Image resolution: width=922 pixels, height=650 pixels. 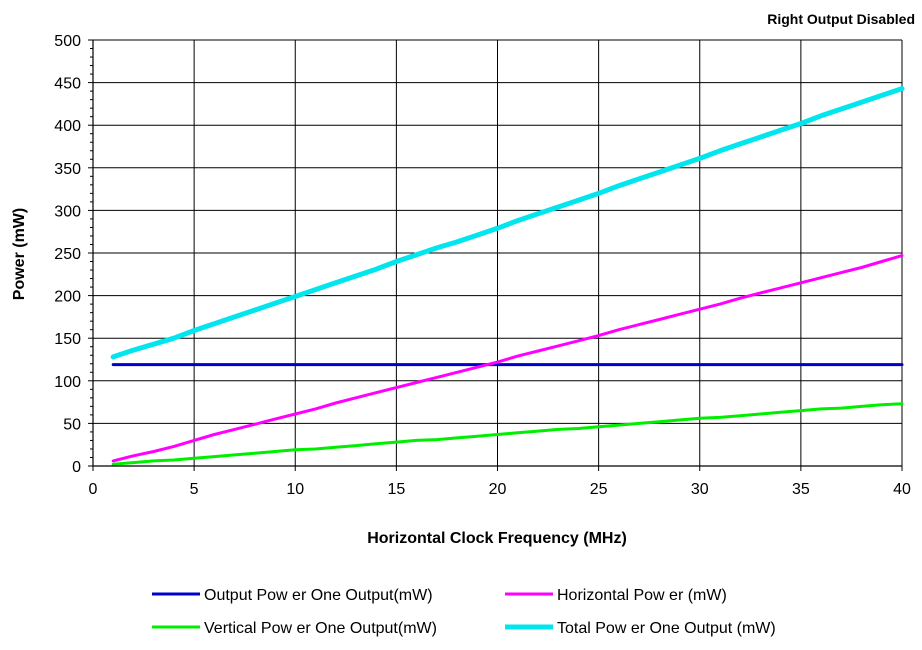 I want to click on x-tick-label: 40, so click(x=902, y=489).